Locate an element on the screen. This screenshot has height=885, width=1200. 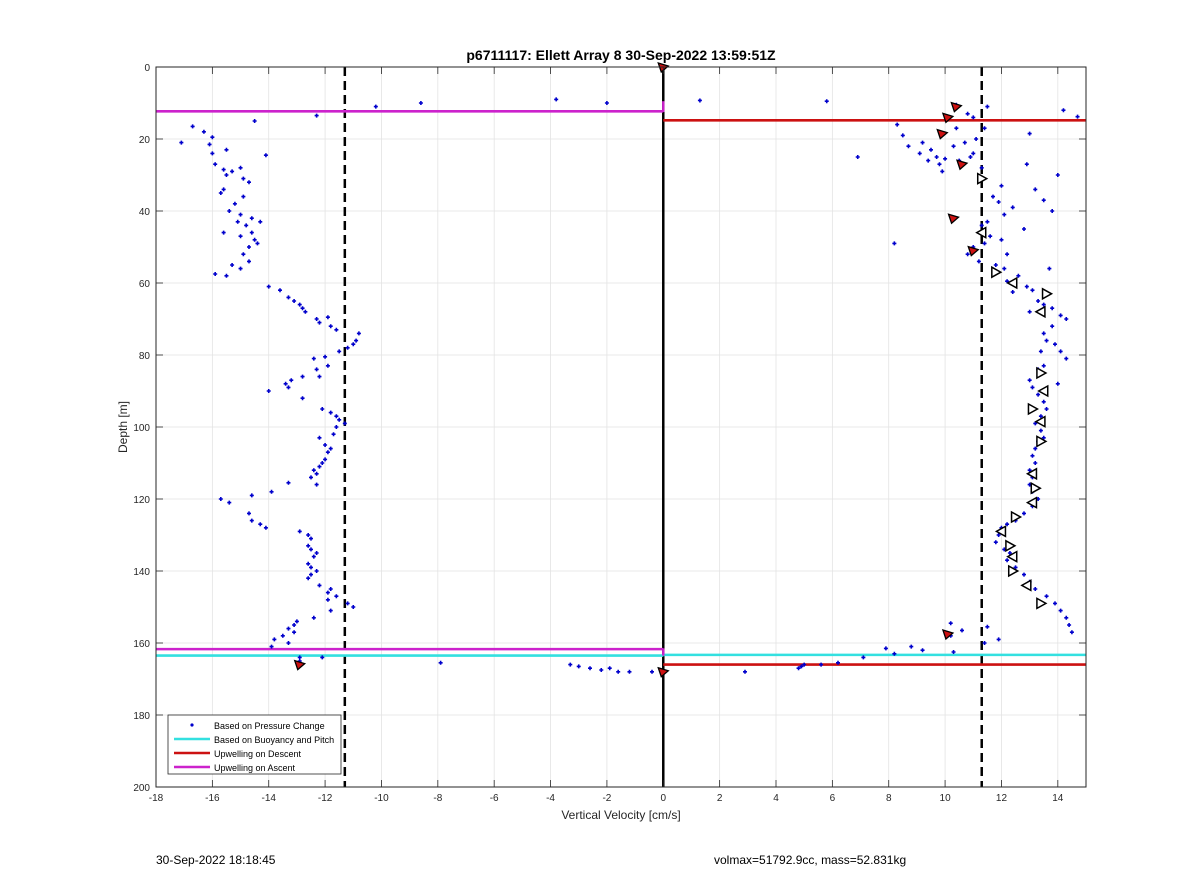
footer-timestamp: 30-Sep-2022 18:18:45 is located at coordinates (216, 860).